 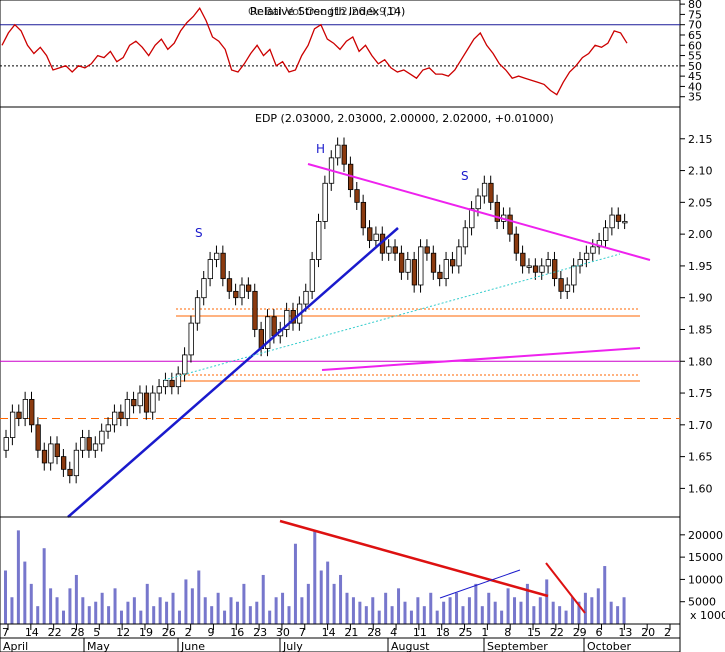 What do you see at coordinates (700, 266) in the screenshot?
I see `price-tick-label: 1.95` at bounding box center [700, 266].